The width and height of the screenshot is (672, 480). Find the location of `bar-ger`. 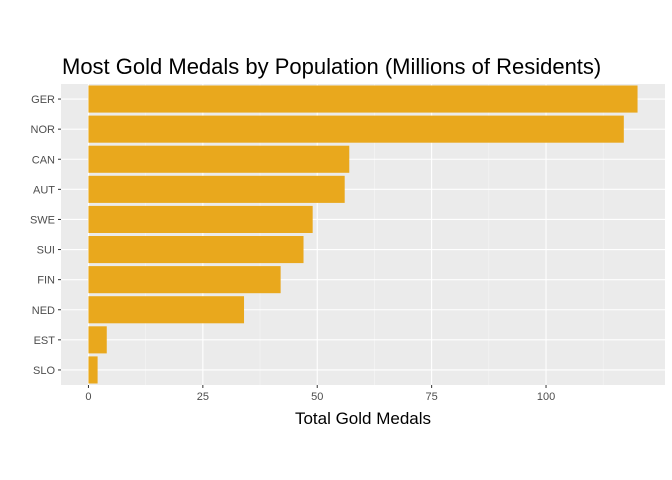

bar-ger is located at coordinates (363, 99).